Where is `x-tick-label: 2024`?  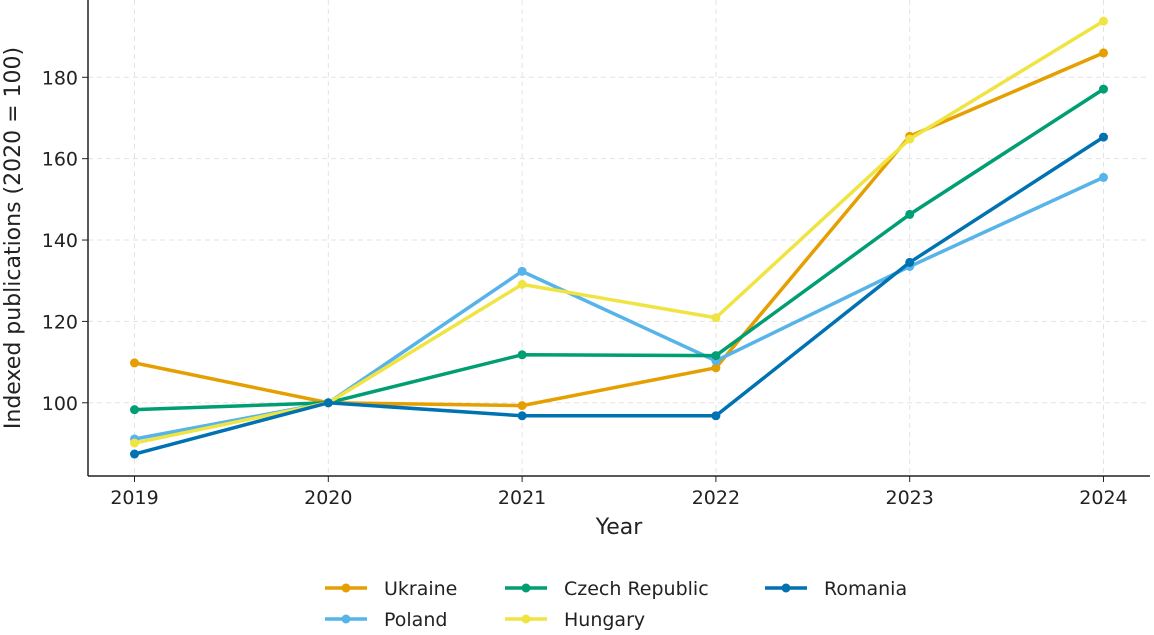 x-tick-label: 2024 is located at coordinates (1103, 498).